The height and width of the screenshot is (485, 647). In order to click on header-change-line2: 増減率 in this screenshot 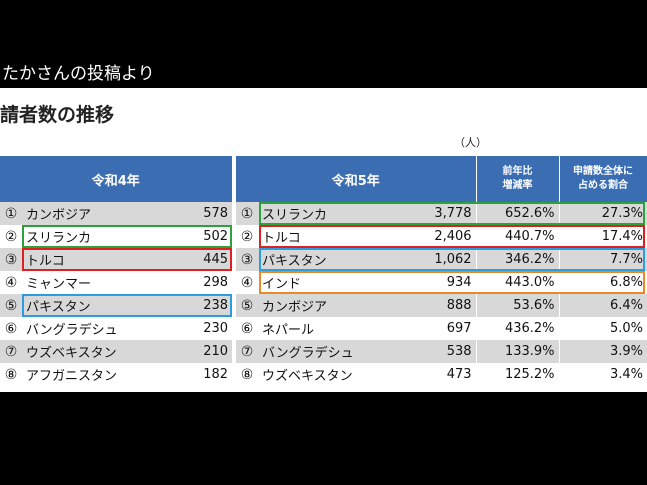, I will do `click(517, 185)`.